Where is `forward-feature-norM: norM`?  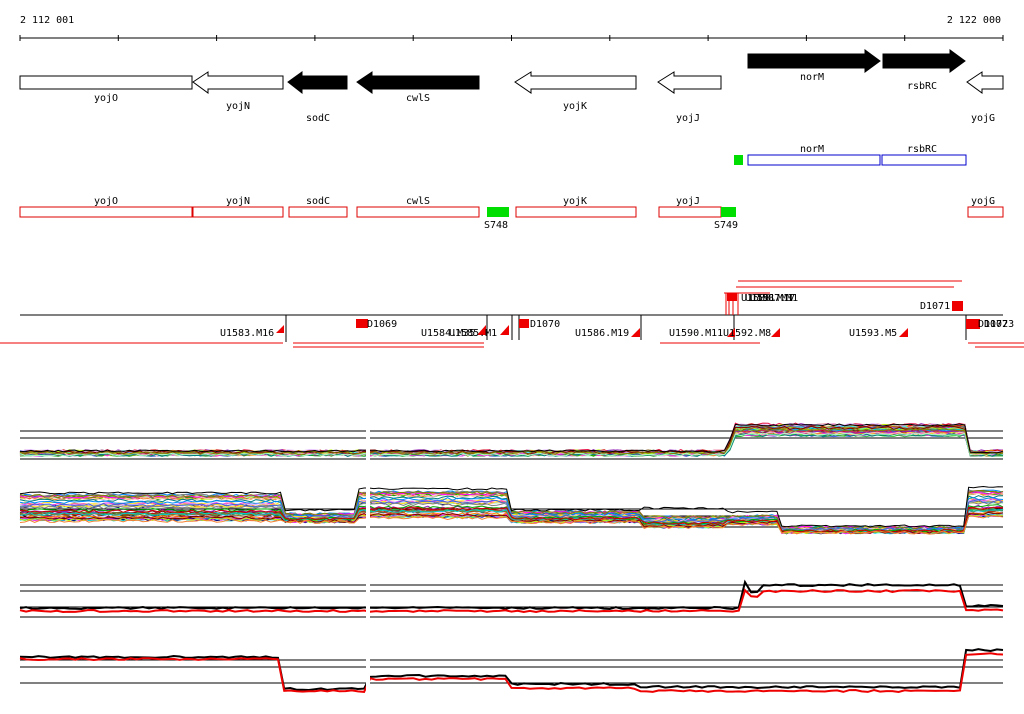 forward-feature-norM: norM is located at coordinates (814, 155).